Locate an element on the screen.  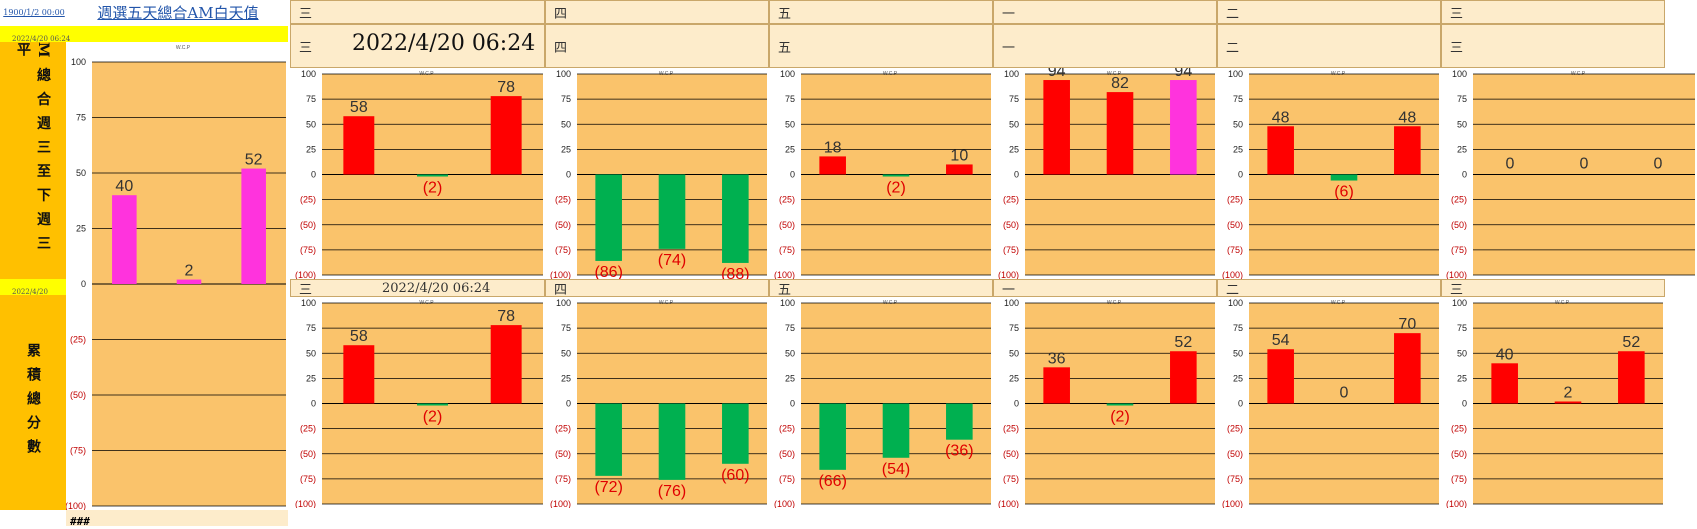
data-label: 2 is located at coordinates (189, 271).